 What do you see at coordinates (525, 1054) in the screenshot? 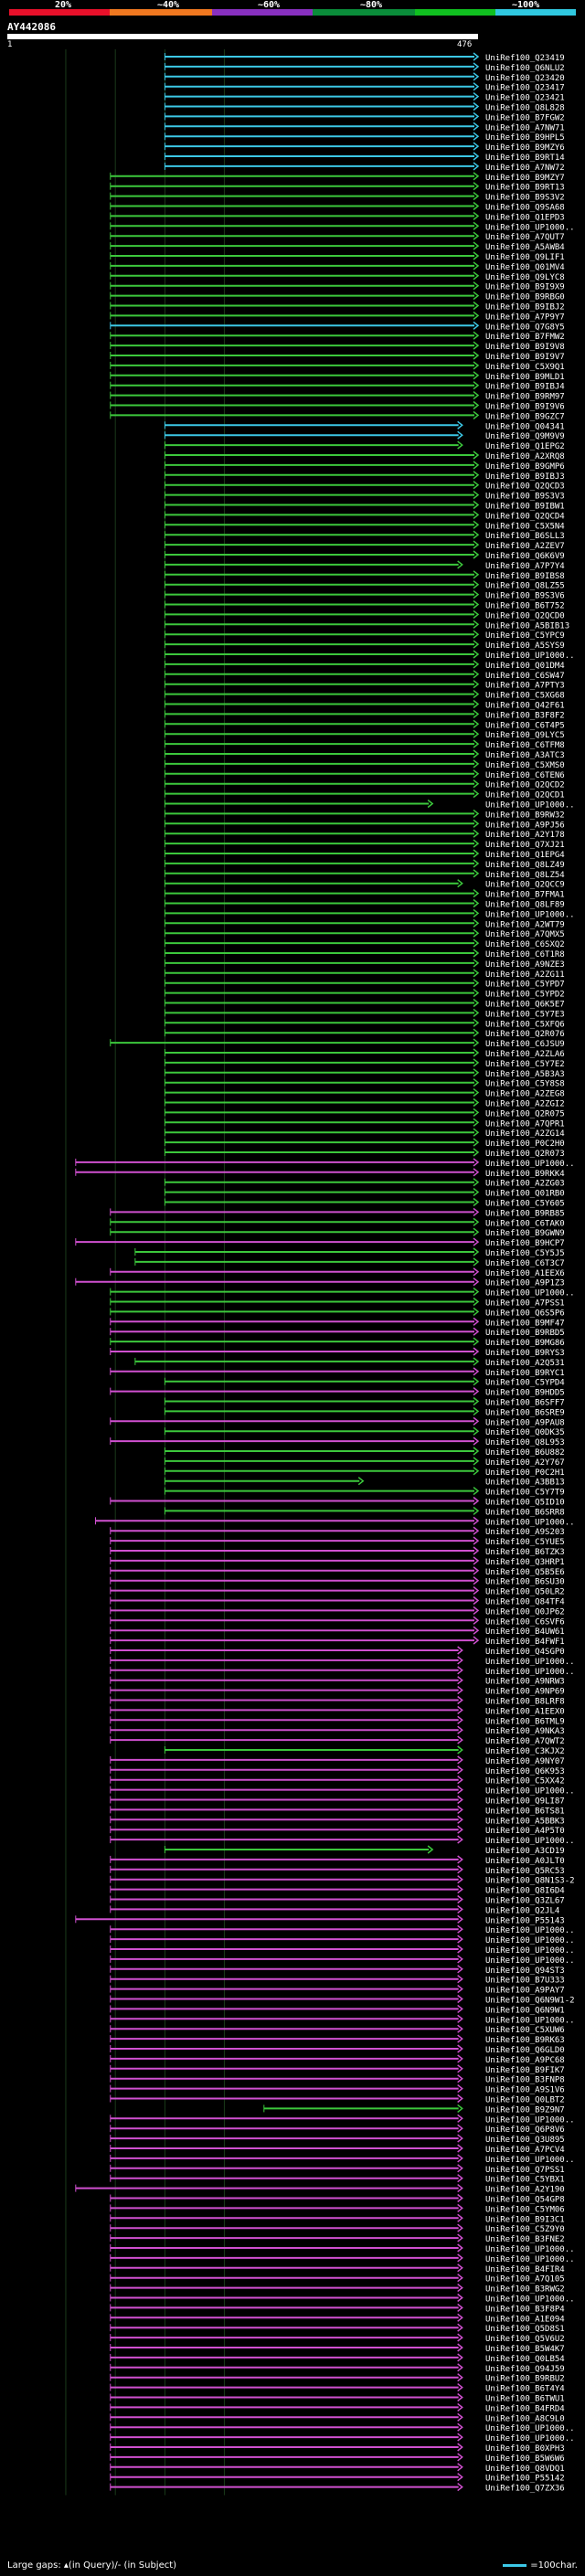
I see `hit-label: UniRef100_A2ZLA6` at bounding box center [525, 1054].